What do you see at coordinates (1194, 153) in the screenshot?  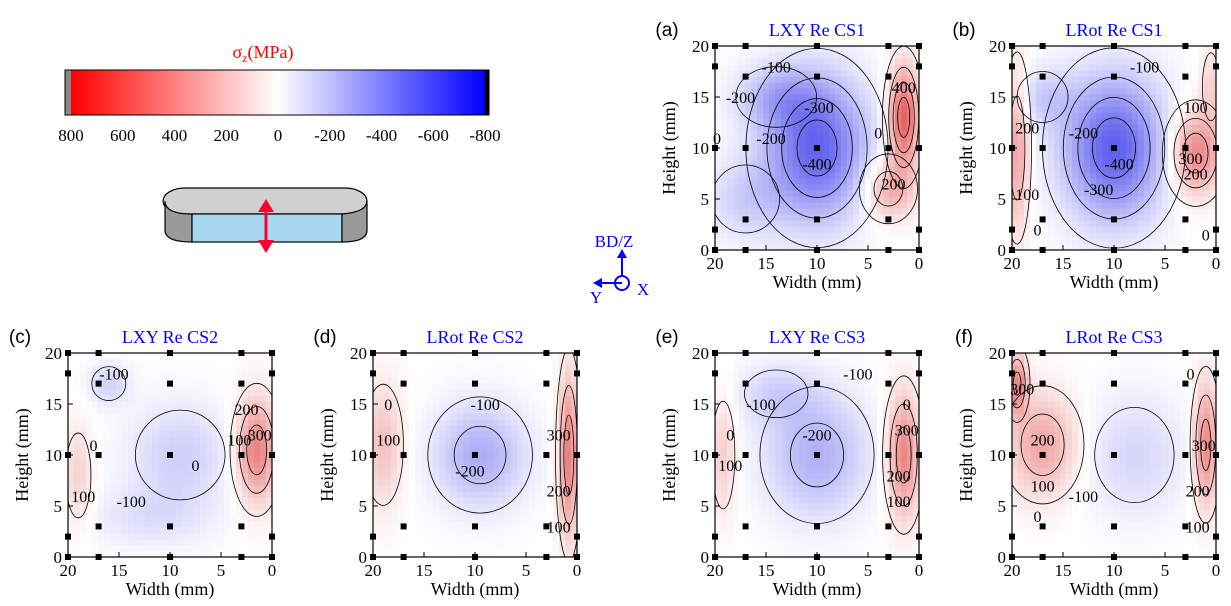 I see `contour-line` at bounding box center [1194, 153].